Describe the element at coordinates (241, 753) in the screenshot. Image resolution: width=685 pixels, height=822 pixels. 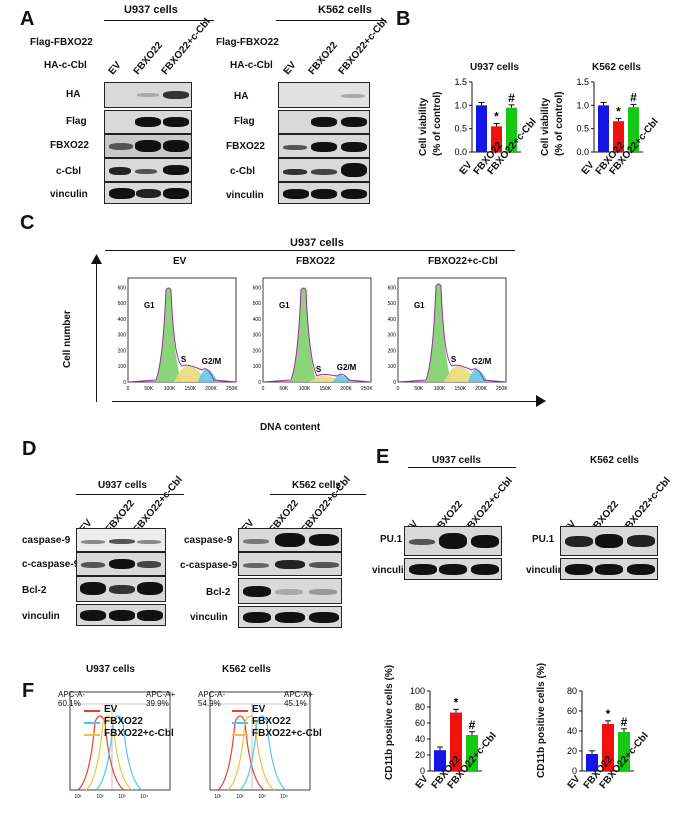
I see `ev-curve` at that location.